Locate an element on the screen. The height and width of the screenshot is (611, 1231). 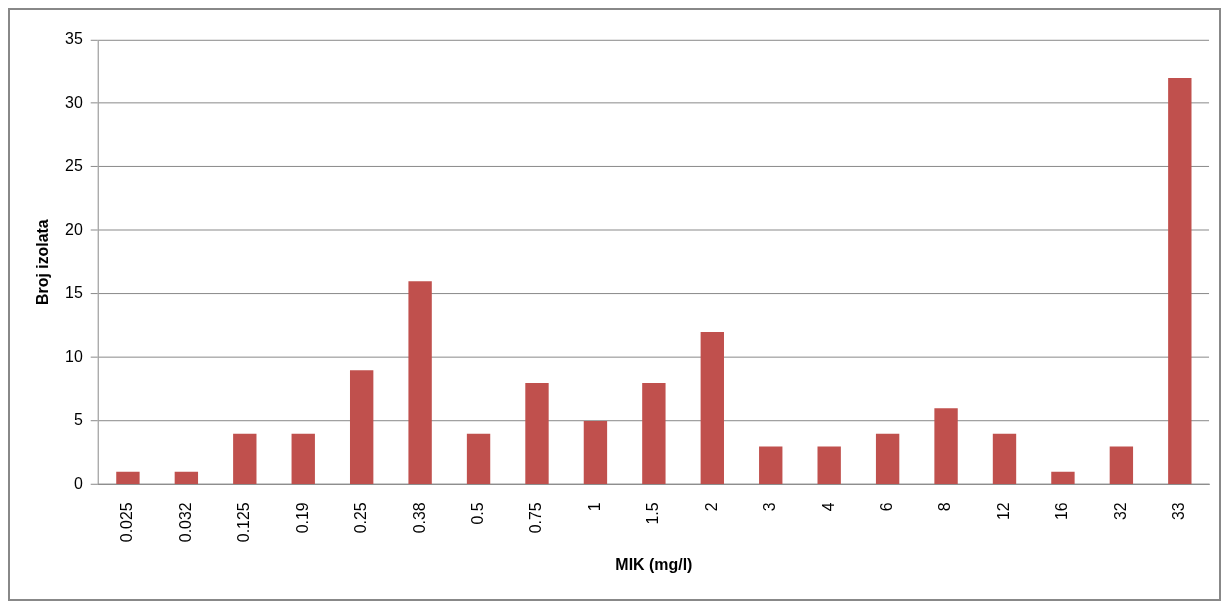
x-tick-label: 0.5 is located at coordinates (477, 513).